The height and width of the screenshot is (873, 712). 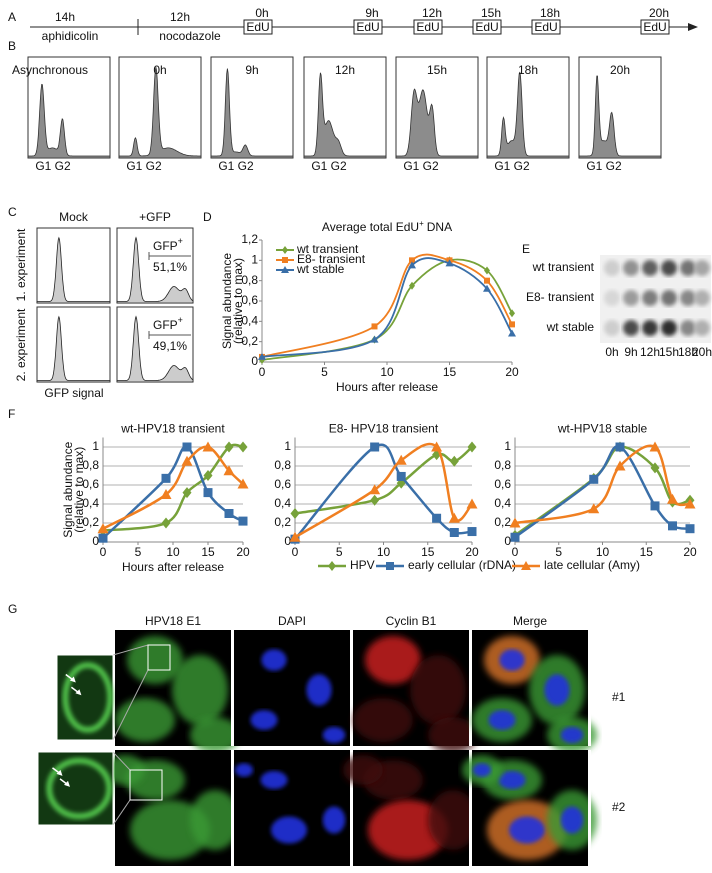 What do you see at coordinates (688, 352) in the screenshot?
I see `blot-column-label: 18h` at bounding box center [688, 352].